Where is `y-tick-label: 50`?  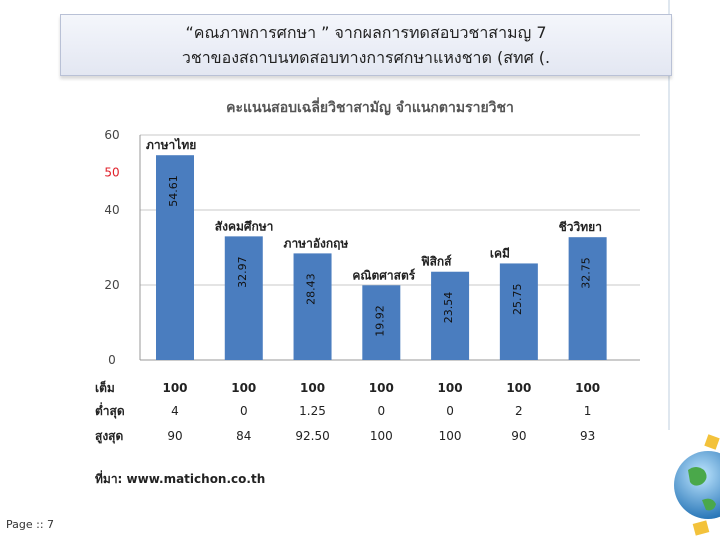
y-tick-label: 50 is located at coordinates (111, 173).